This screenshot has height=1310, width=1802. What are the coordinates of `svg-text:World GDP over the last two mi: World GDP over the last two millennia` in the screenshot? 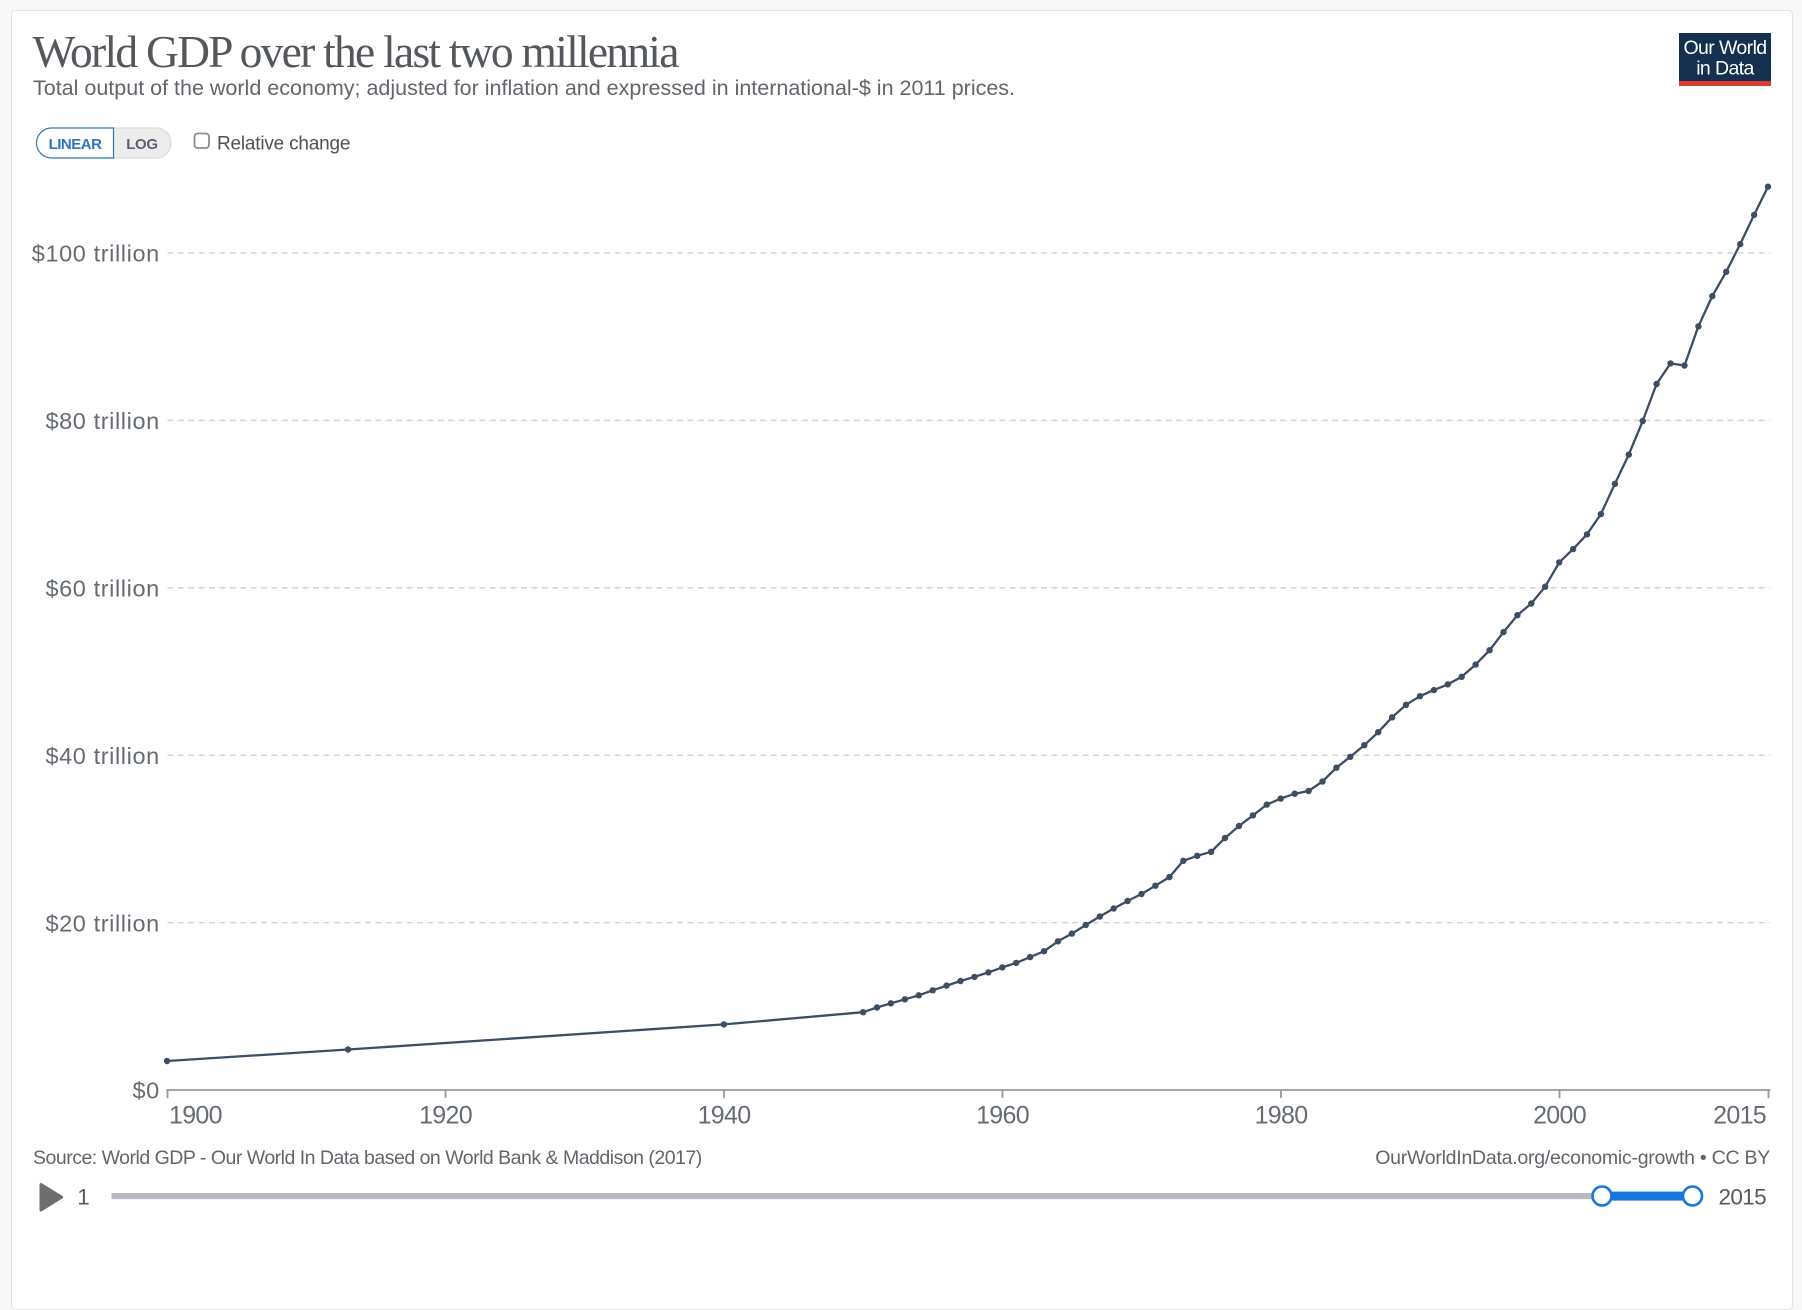 It's located at (356, 51).